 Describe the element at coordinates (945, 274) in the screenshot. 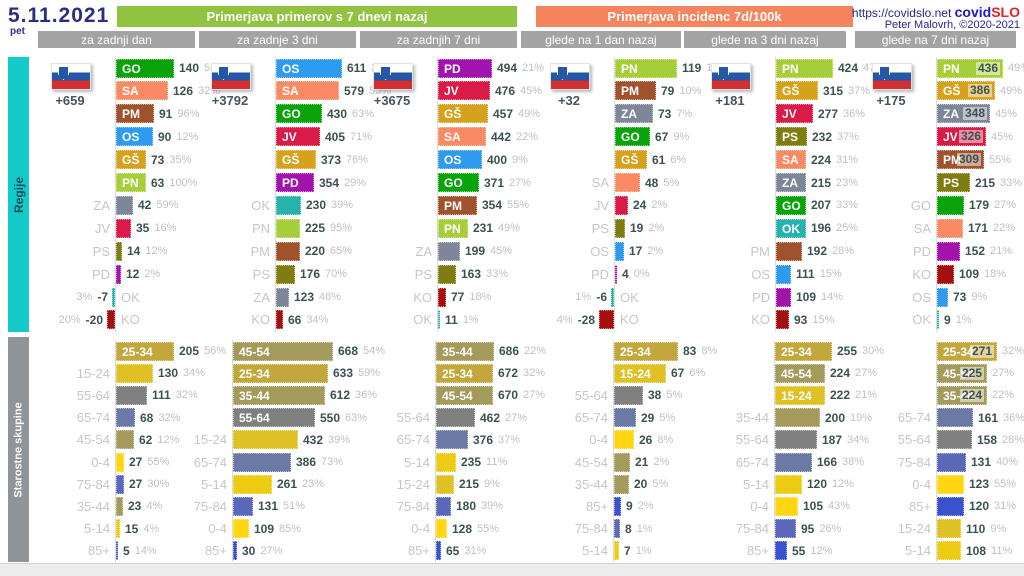

I see `bar-KO` at that location.